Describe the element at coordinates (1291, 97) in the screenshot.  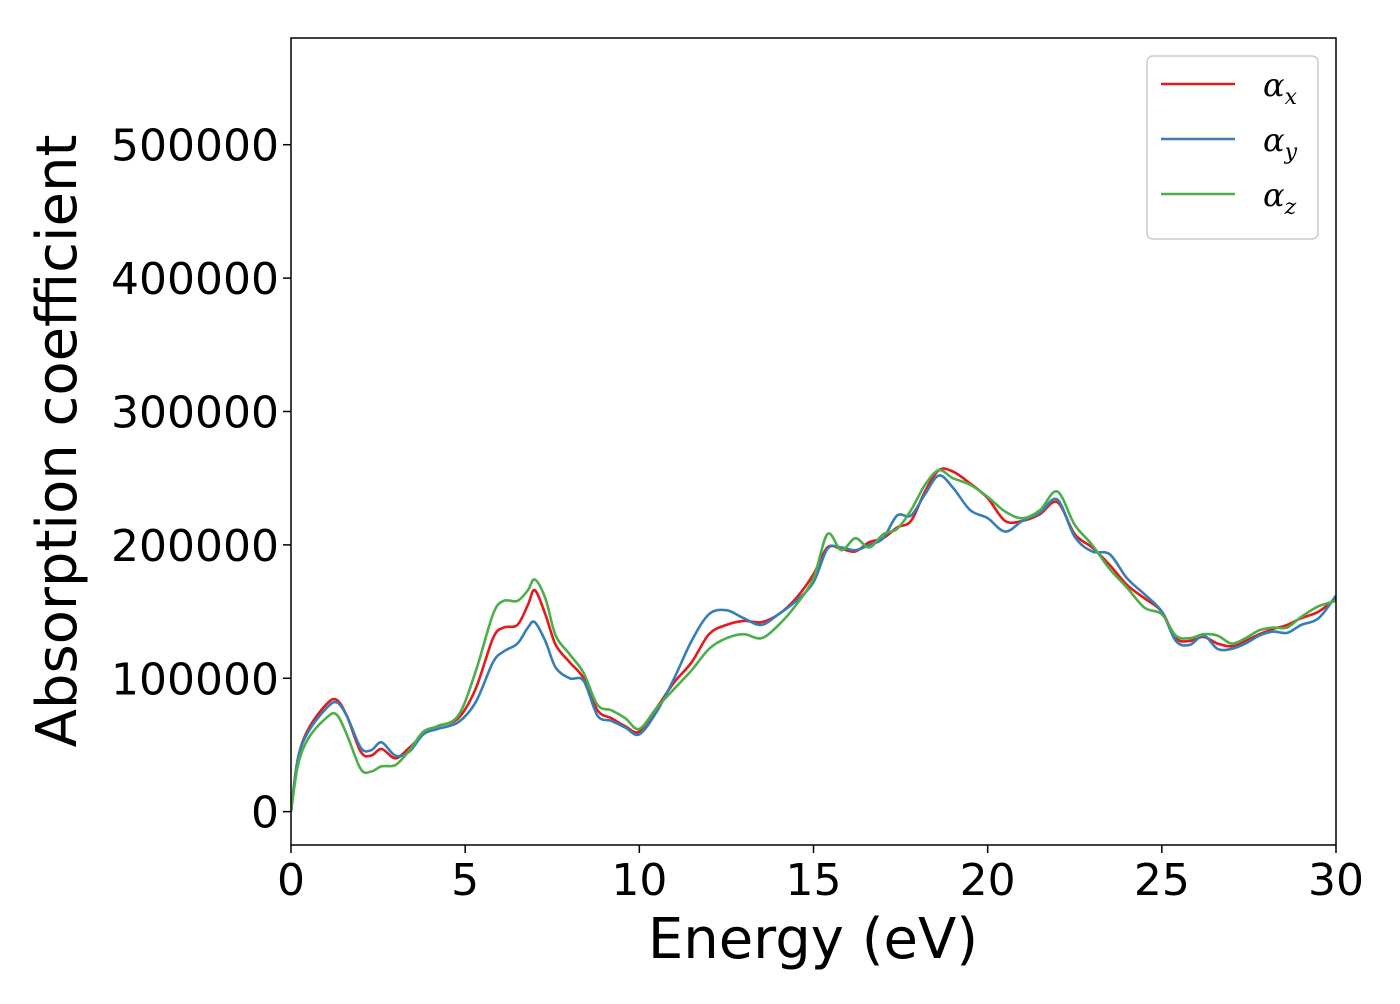
I see `legend-subscript: x` at that location.